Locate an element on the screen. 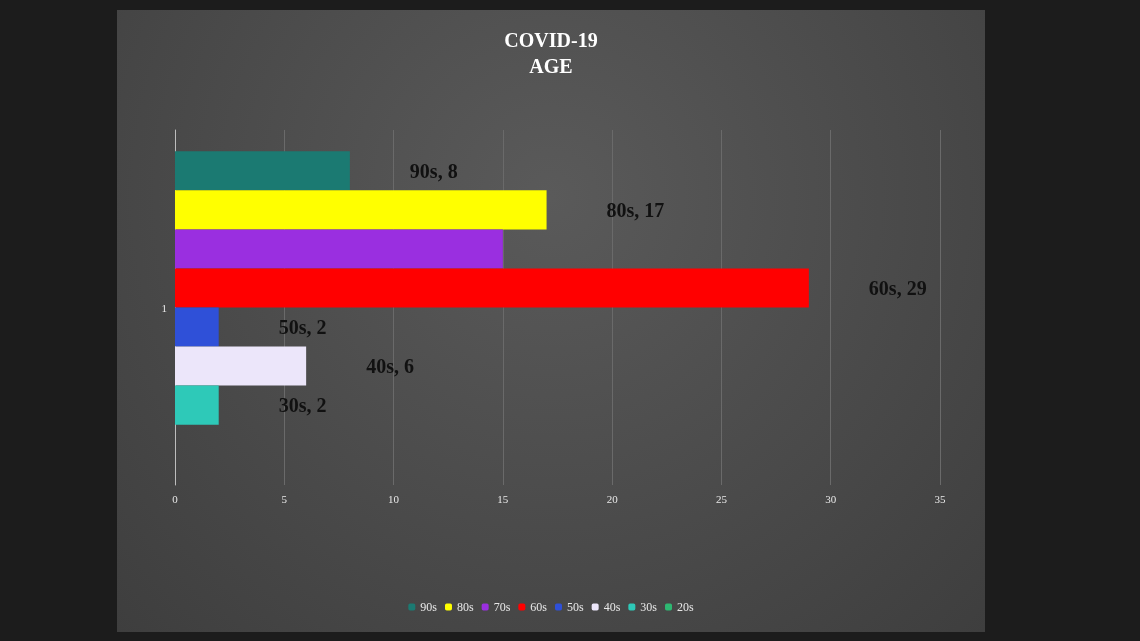  legend-label: 80s is located at coordinates (465, 607).